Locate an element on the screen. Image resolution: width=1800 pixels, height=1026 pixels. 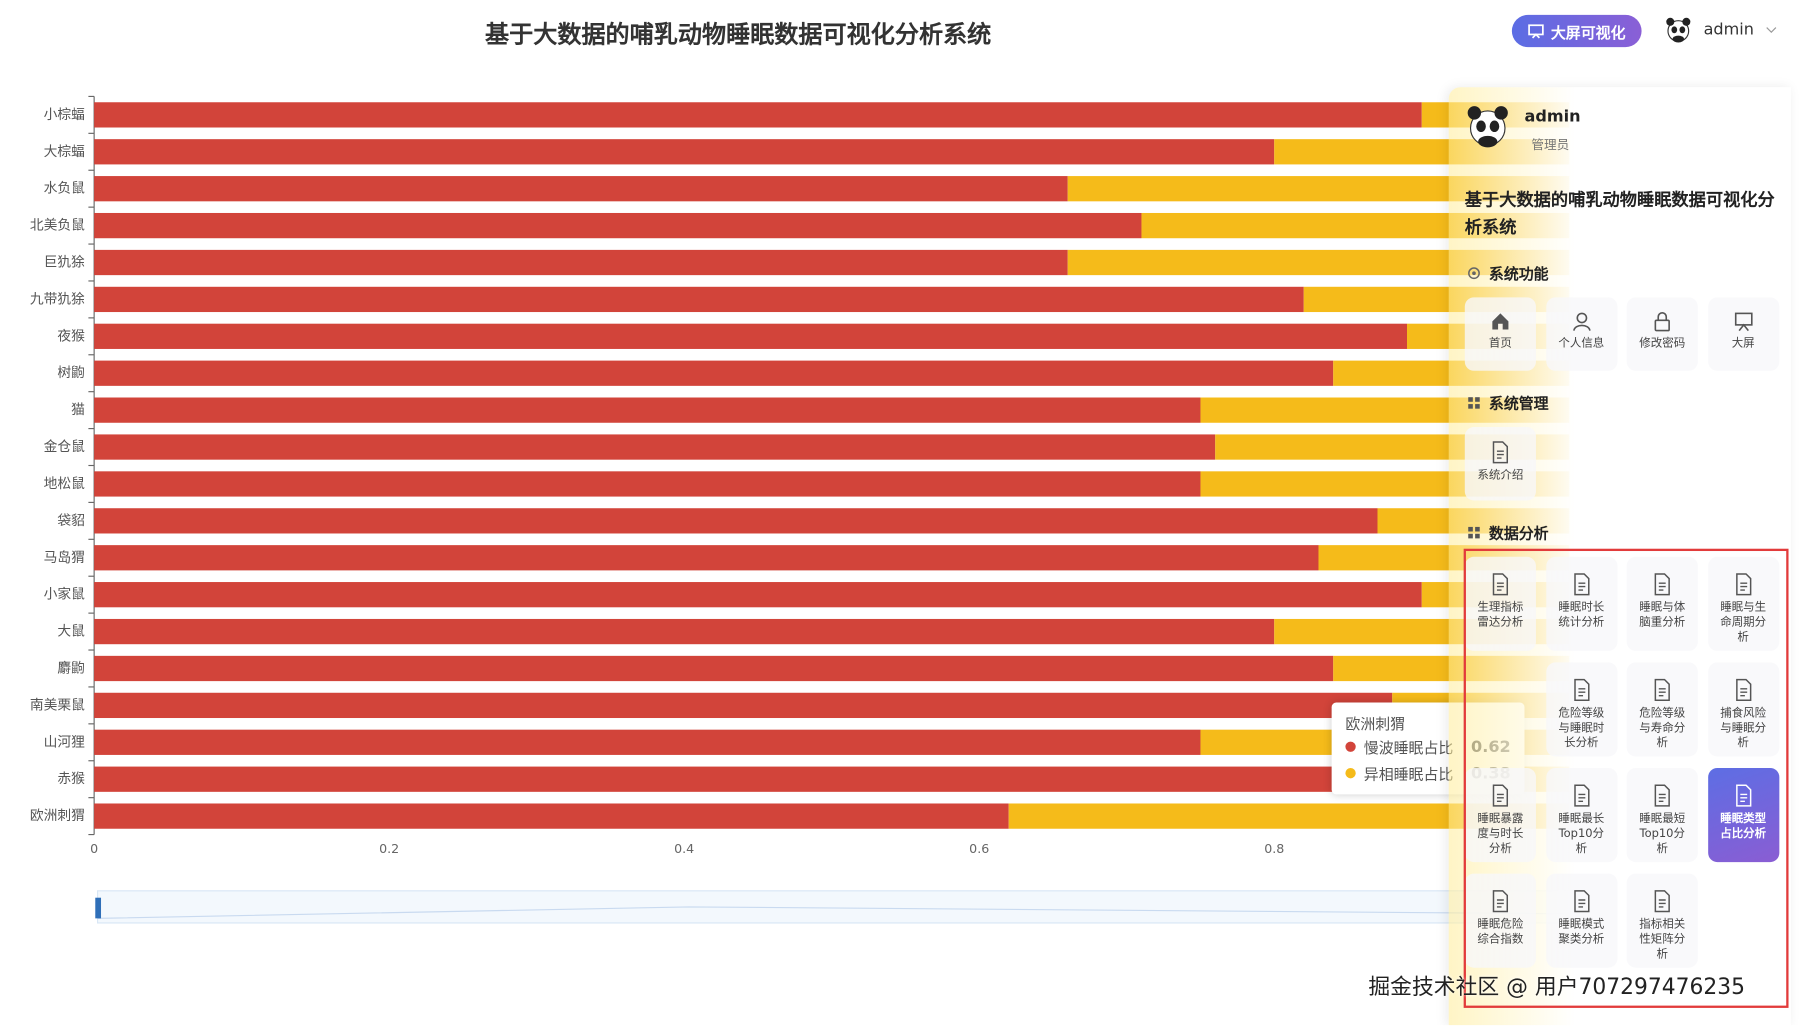
menu-item-label: 个人信息 is located at coordinates (1581, 344).